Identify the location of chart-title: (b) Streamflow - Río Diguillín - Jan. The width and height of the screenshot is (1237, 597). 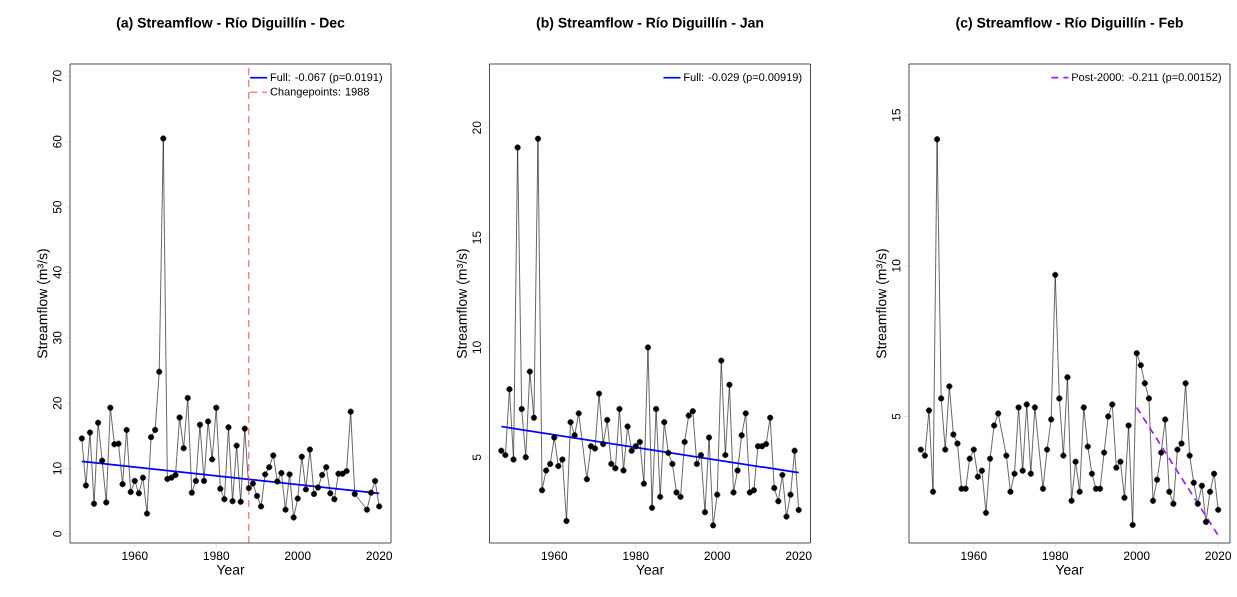
(650, 24).